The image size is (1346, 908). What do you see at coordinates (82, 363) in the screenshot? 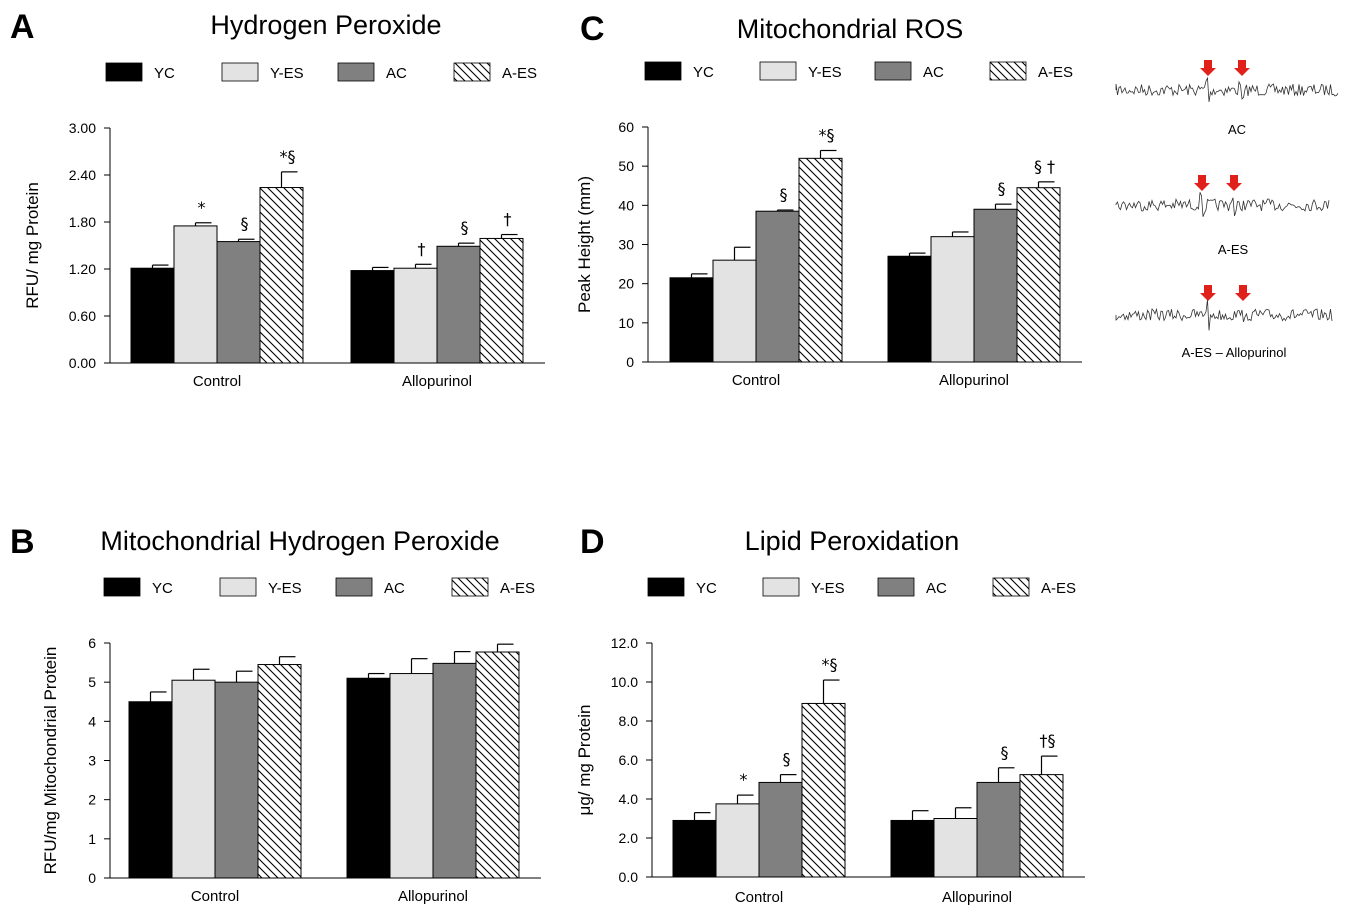
I see `y-tick-label: 0.00` at bounding box center [82, 363].